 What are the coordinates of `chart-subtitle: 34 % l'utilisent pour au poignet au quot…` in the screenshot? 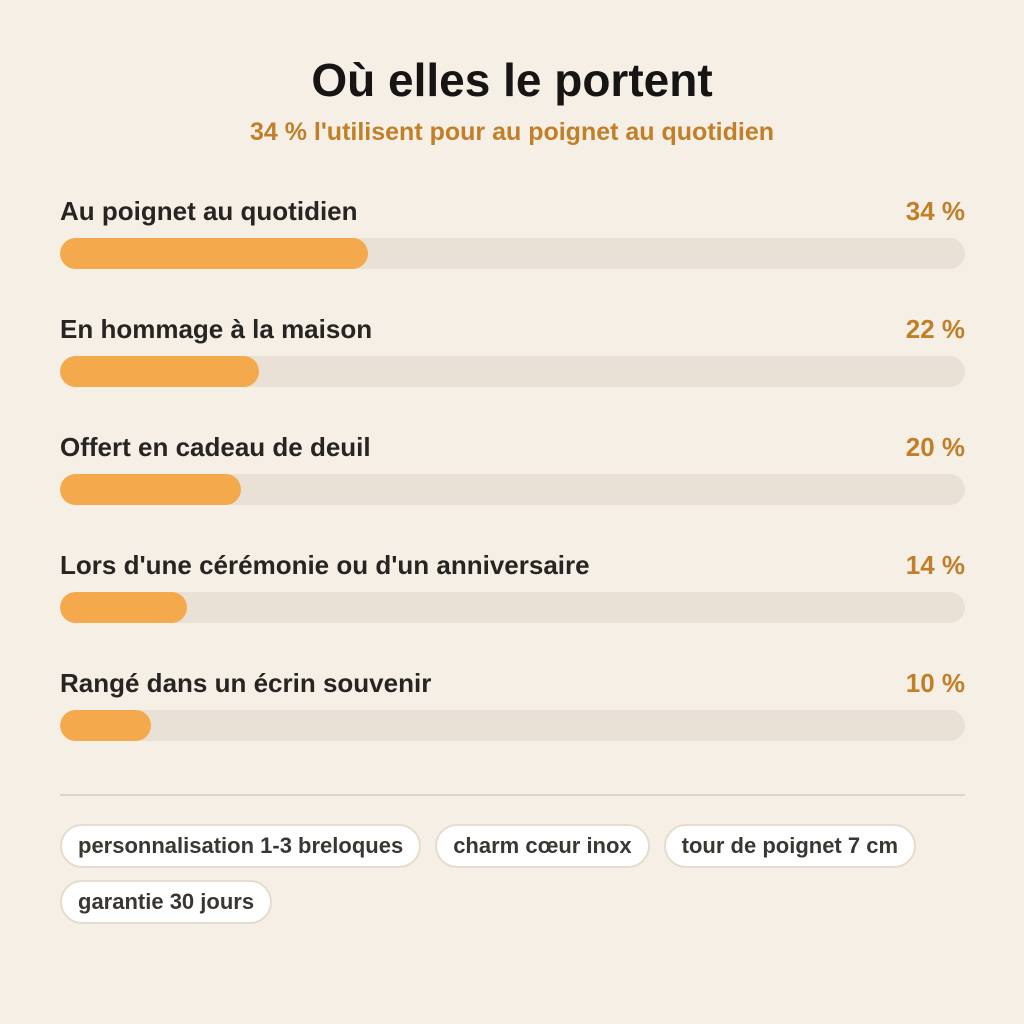 It's located at (511, 132).